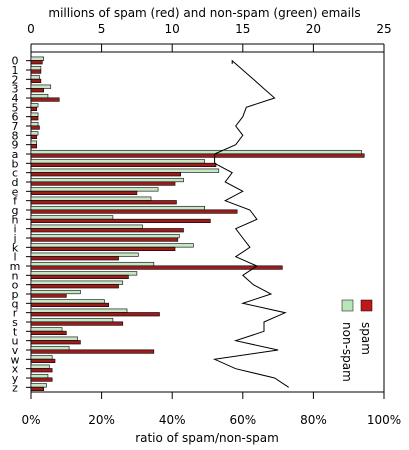 The width and height of the screenshot is (409, 450). I want to click on legend-label-non-spam: non-spam, so click(347, 352).